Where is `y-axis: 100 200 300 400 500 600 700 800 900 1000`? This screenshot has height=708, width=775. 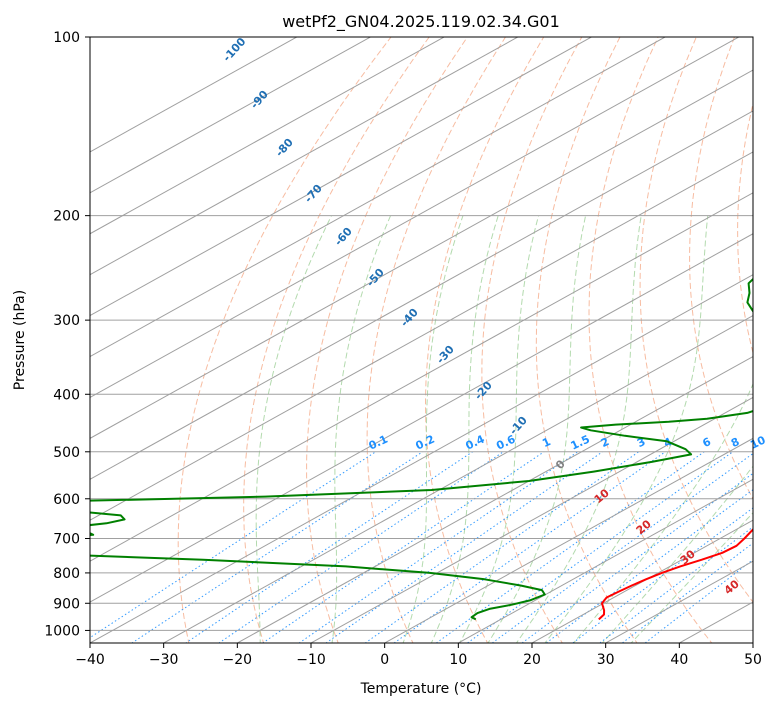
y-axis: 100 200 300 400 500 600 700 800 900 1000 is located at coordinates (67, 334).